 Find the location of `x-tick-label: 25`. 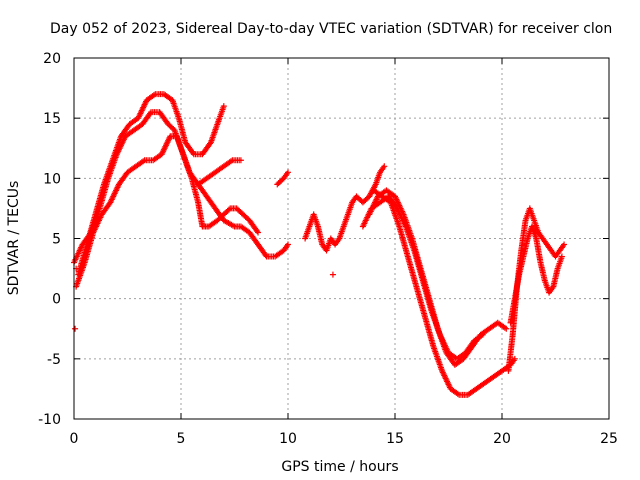

x-tick-label: 25 is located at coordinates (609, 439).